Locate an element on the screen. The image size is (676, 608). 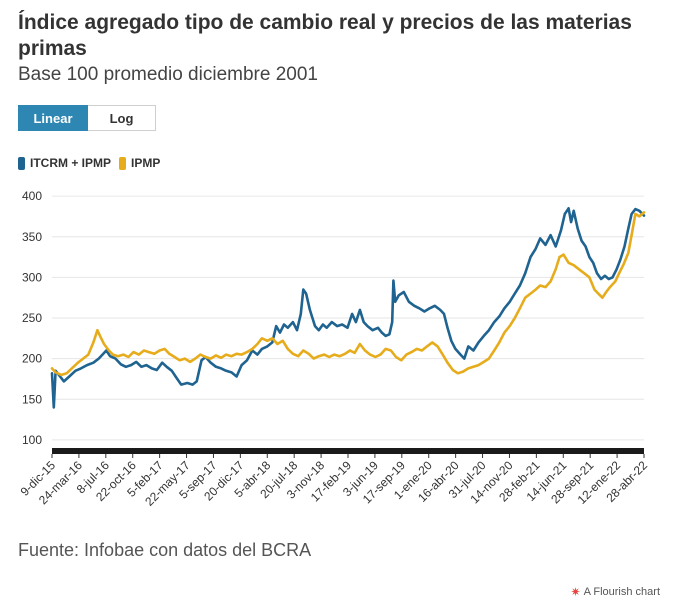
legend-item-itcrm: ITCRM + IPMP is located at coordinates (64, 163).